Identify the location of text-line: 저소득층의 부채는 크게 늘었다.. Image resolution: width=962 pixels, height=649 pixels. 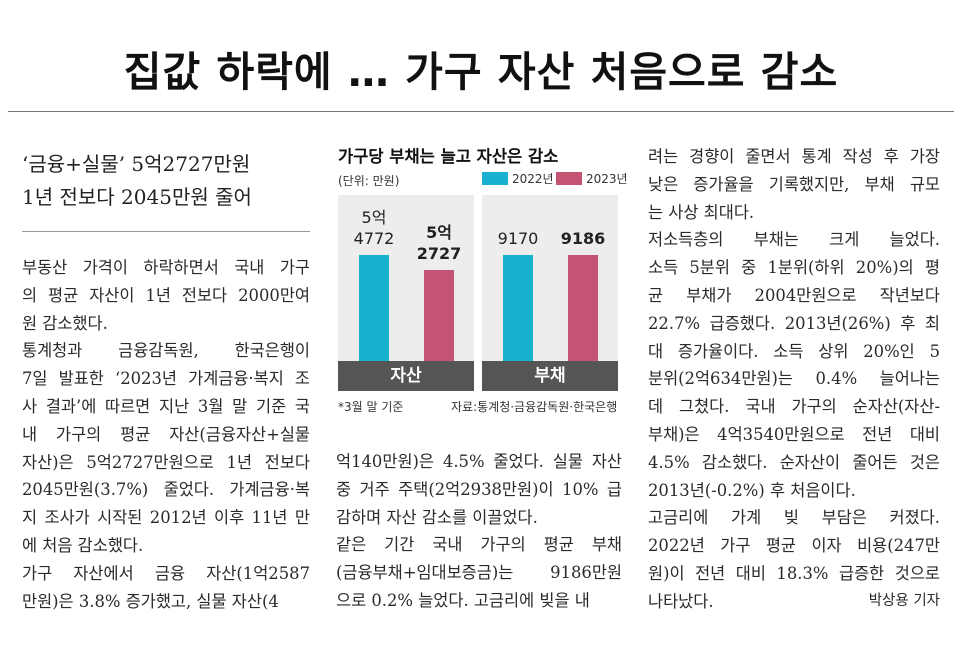
(794, 240).